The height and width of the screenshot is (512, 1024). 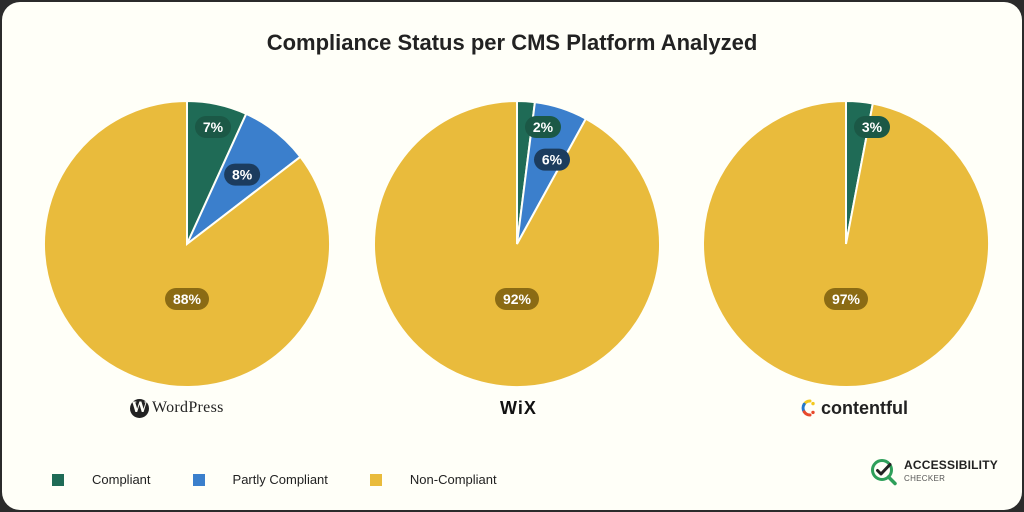 I want to click on data-label-non-compliant: 92%, so click(x=517, y=299).